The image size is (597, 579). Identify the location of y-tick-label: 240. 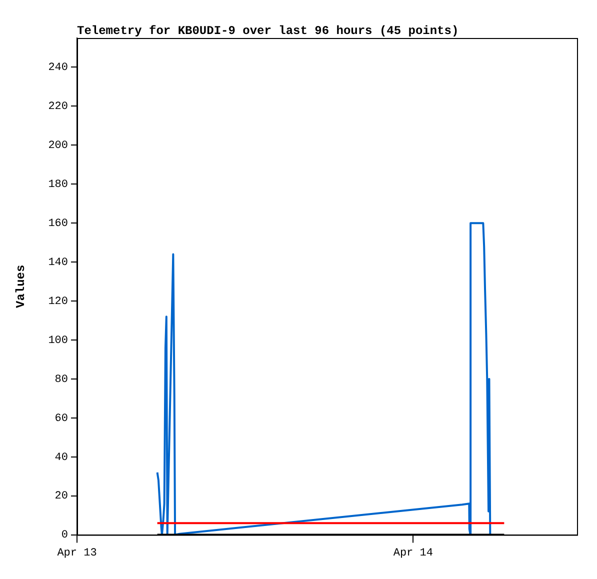
(58, 68).